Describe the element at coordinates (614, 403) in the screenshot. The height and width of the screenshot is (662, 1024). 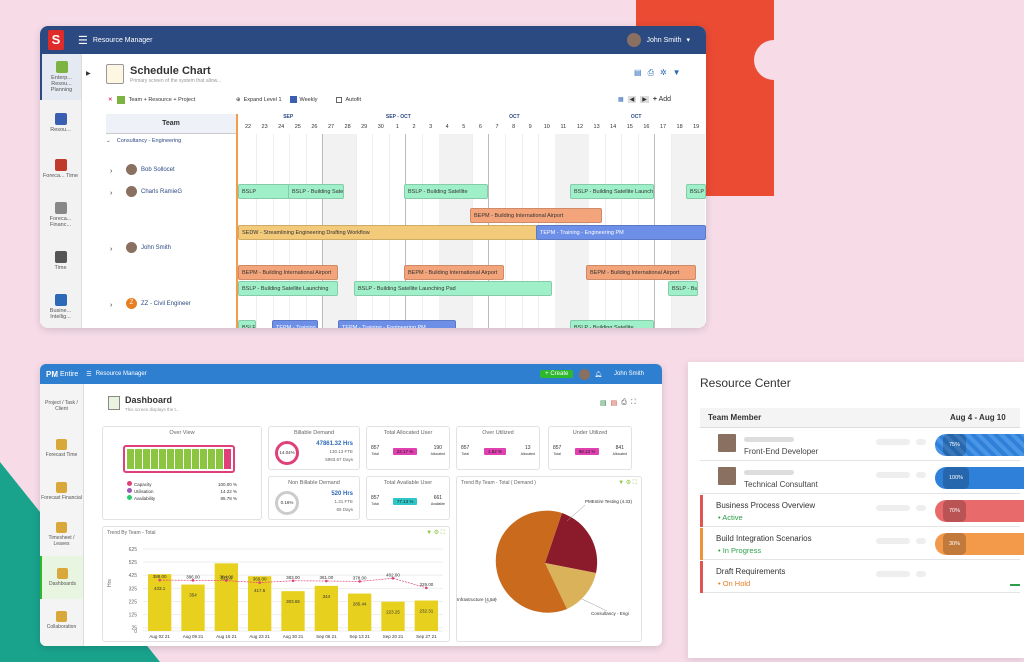
I see `pdf-icon: ▤` at that location.